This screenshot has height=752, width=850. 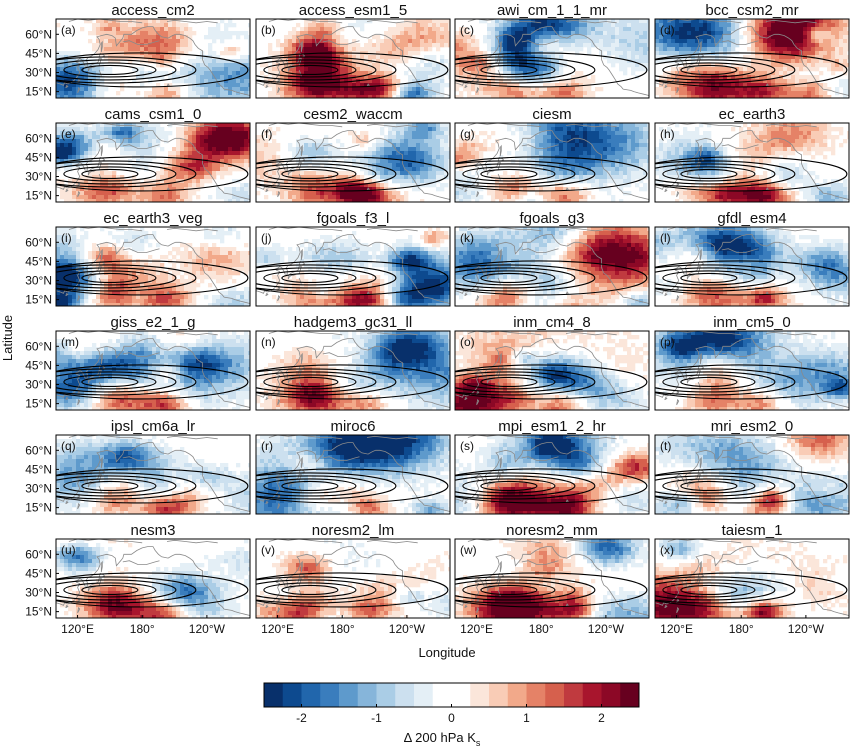 What do you see at coordinates (152, 10) in the screenshot?
I see `panel-title: access_cm2` at bounding box center [152, 10].